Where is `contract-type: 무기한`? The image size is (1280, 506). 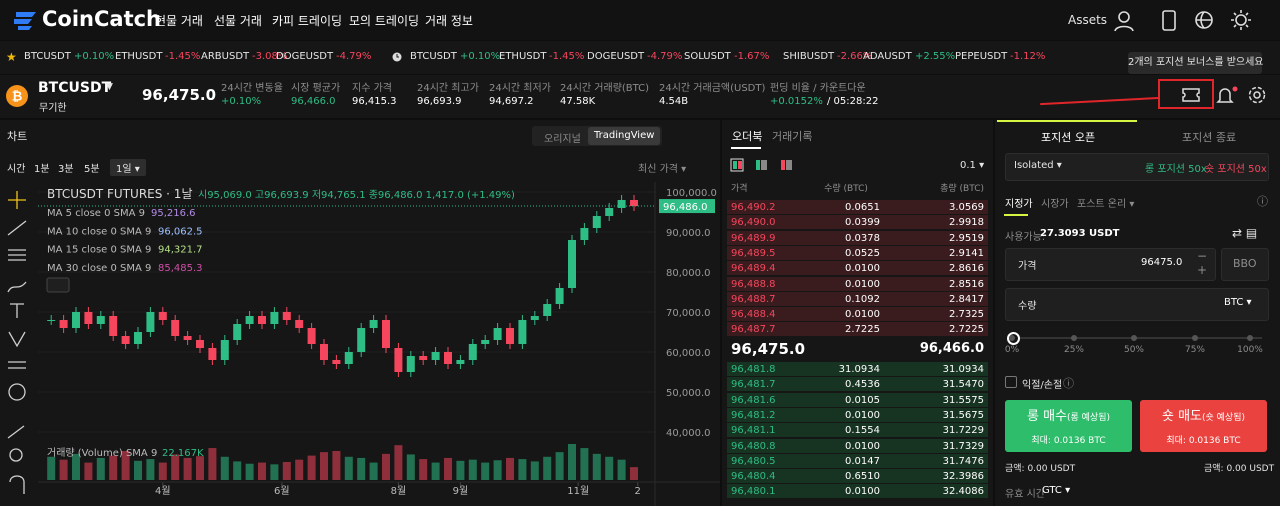
contract-type: 무기한 is located at coordinates (53, 108).